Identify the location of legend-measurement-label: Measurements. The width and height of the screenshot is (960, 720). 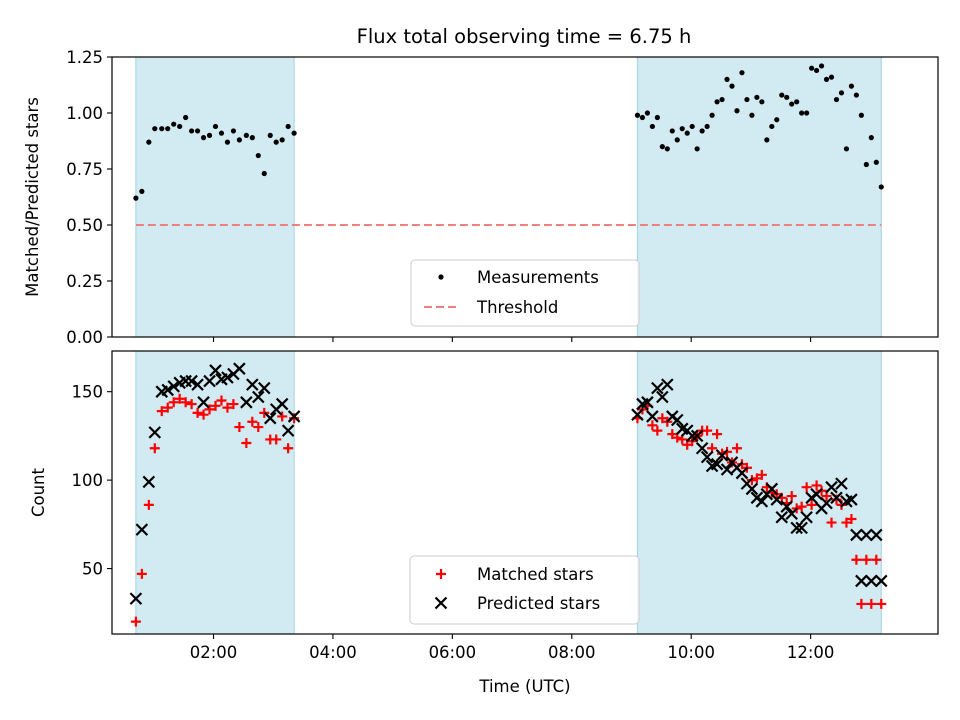
(538, 277).